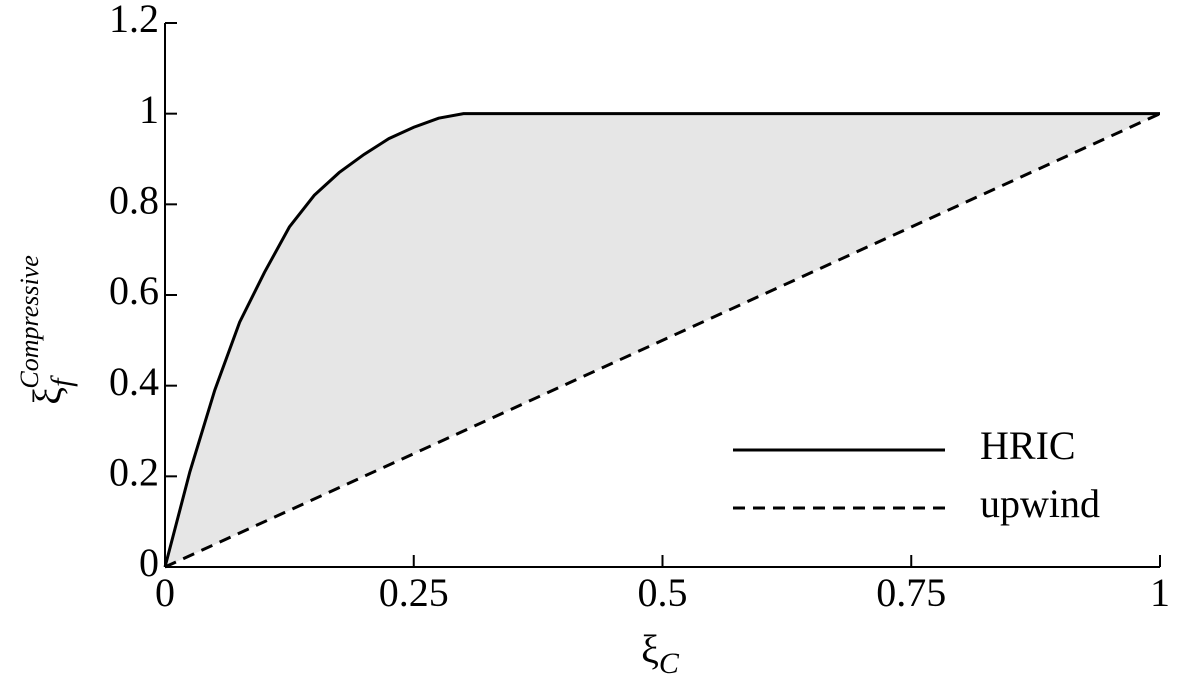 The height and width of the screenshot is (680, 1178). I want to click on y-tick-label: 0.4, so click(134, 381).